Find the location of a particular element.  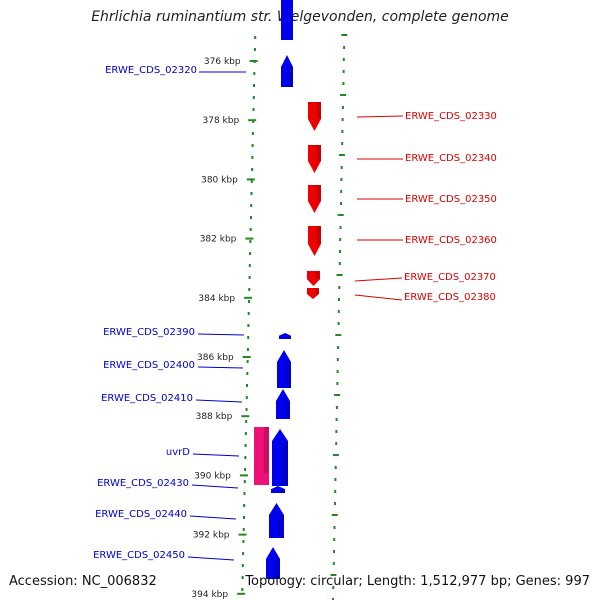

gene-label: ERWE_CDS_02340 is located at coordinates (451, 158).